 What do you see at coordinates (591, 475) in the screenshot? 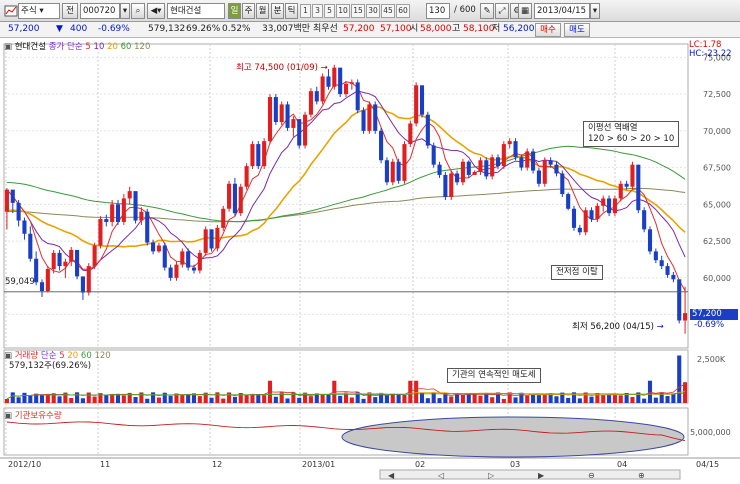
I see `scroll-control-icon: ⊖` at bounding box center [591, 475].